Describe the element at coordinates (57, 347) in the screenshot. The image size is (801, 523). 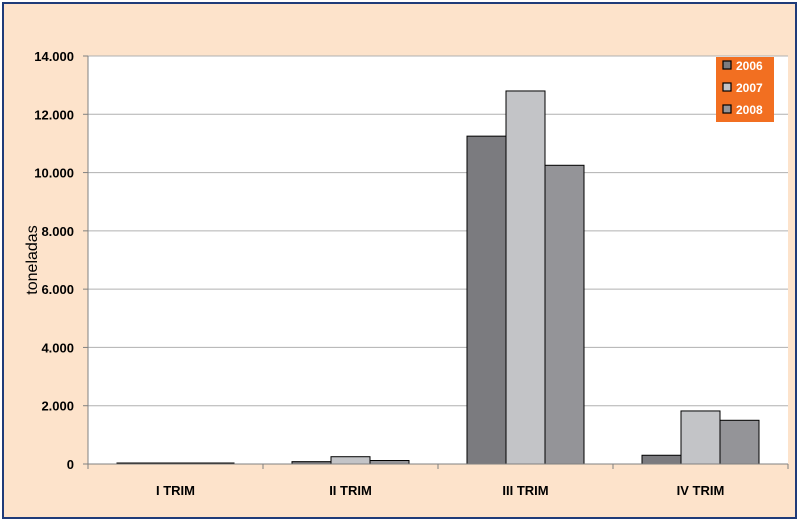
I see `y-tick-label: 4.000` at that location.